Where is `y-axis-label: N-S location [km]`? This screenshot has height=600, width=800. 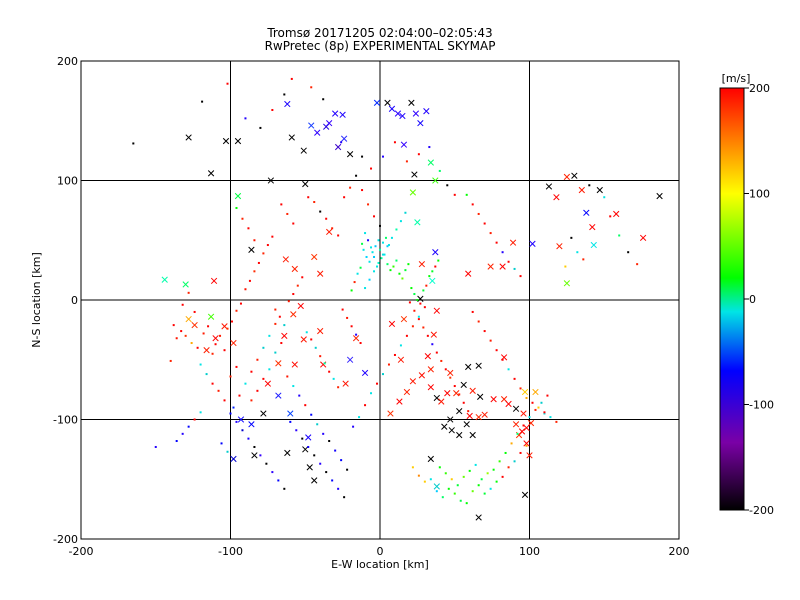 y-axis-label: N-S location [km] is located at coordinates (36, 300).